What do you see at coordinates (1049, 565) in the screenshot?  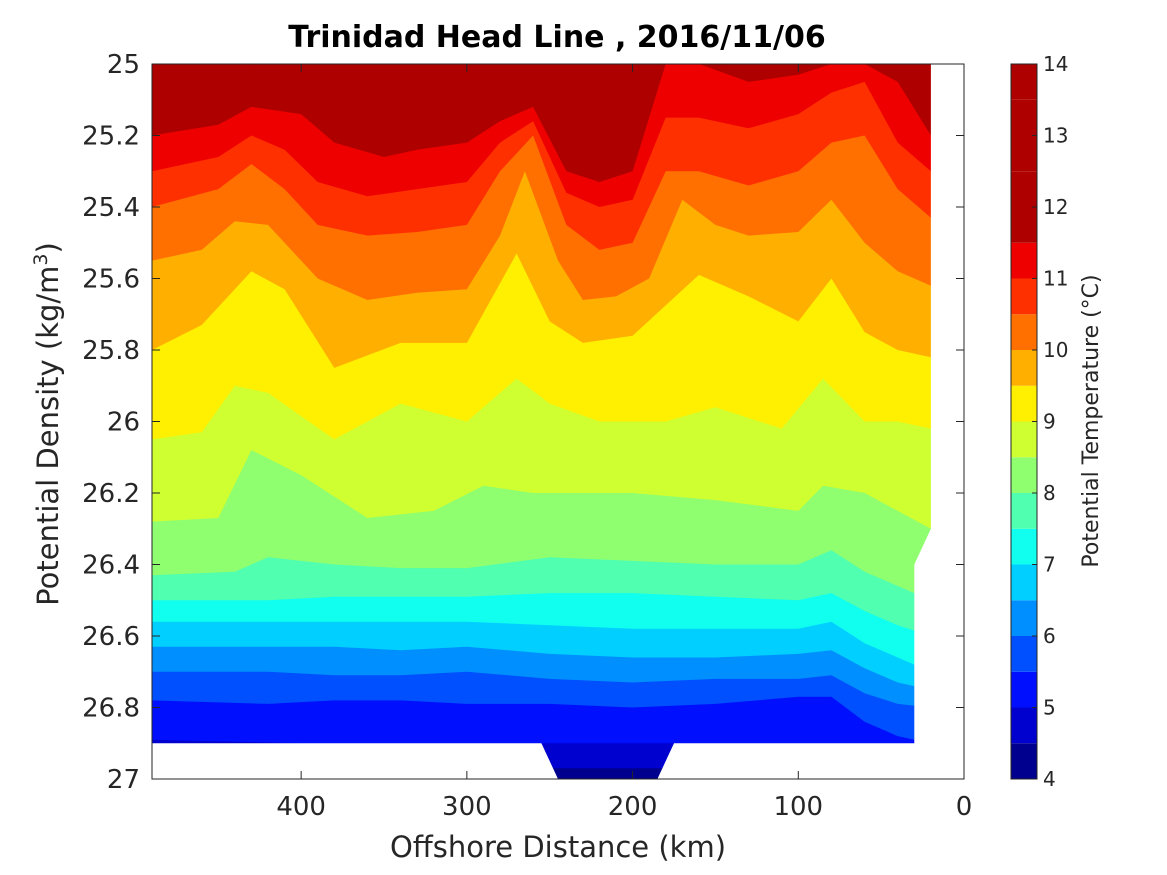 I see `colorbar-tick-label: 7` at bounding box center [1049, 565].